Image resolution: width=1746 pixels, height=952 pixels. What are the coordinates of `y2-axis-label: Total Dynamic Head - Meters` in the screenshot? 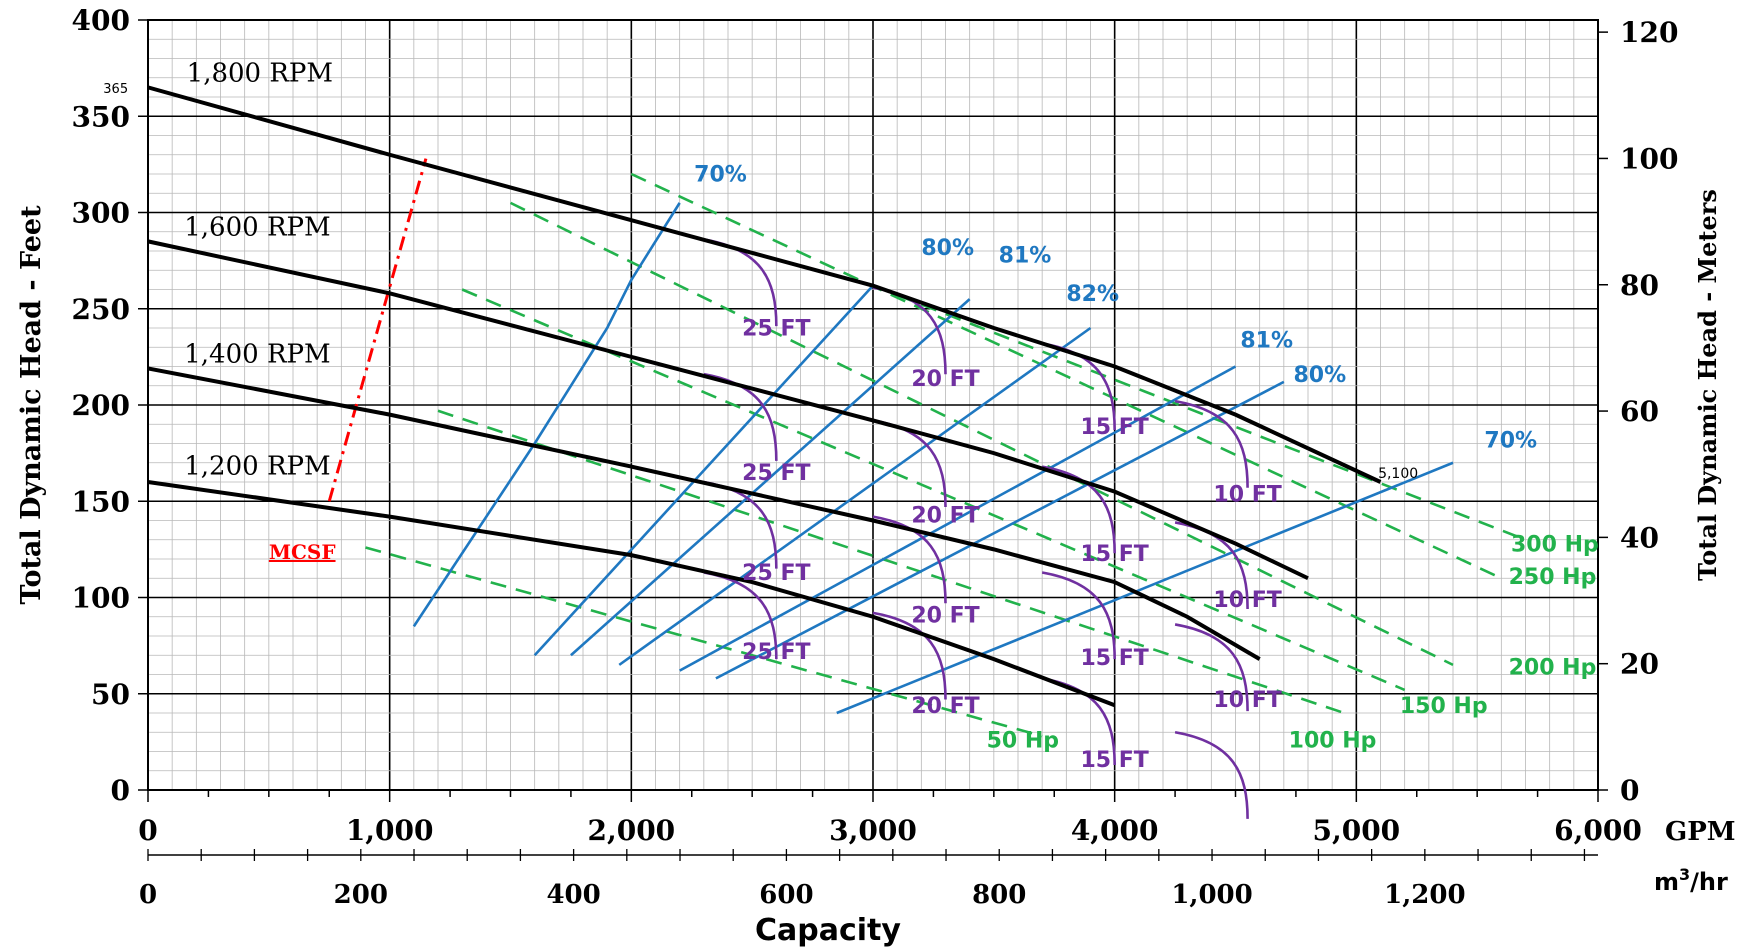 It's located at (1707, 385).